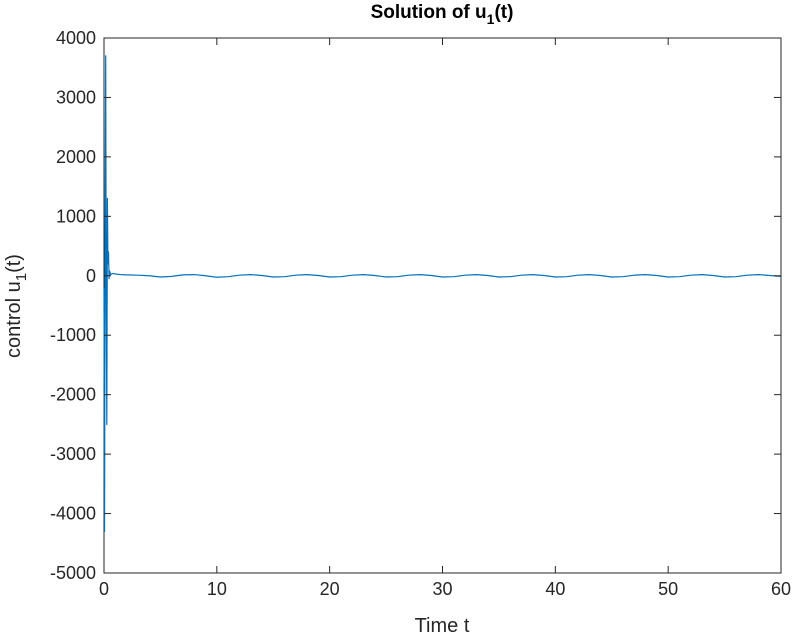 This screenshot has width=795, height=636. Describe the element at coordinates (217, 589) in the screenshot. I see `x-tick-label: 10` at that location.